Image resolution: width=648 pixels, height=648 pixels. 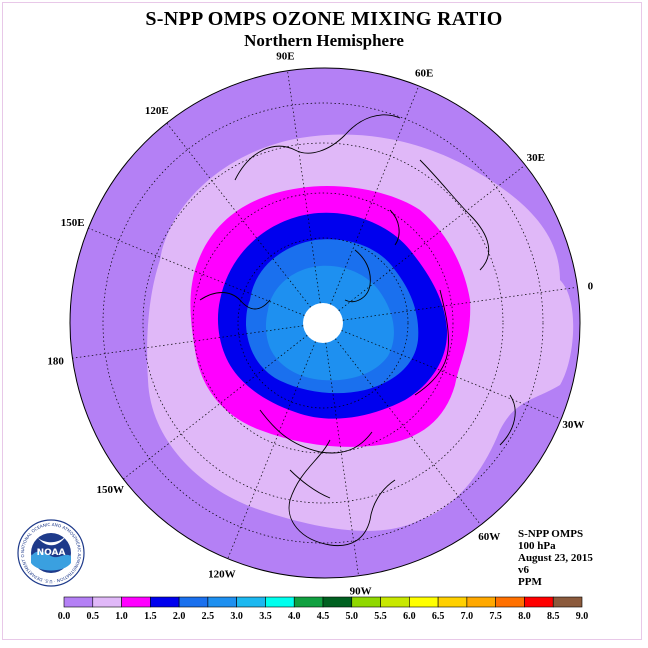 I want to click on longitude-label: 120E, so click(x=157, y=111).